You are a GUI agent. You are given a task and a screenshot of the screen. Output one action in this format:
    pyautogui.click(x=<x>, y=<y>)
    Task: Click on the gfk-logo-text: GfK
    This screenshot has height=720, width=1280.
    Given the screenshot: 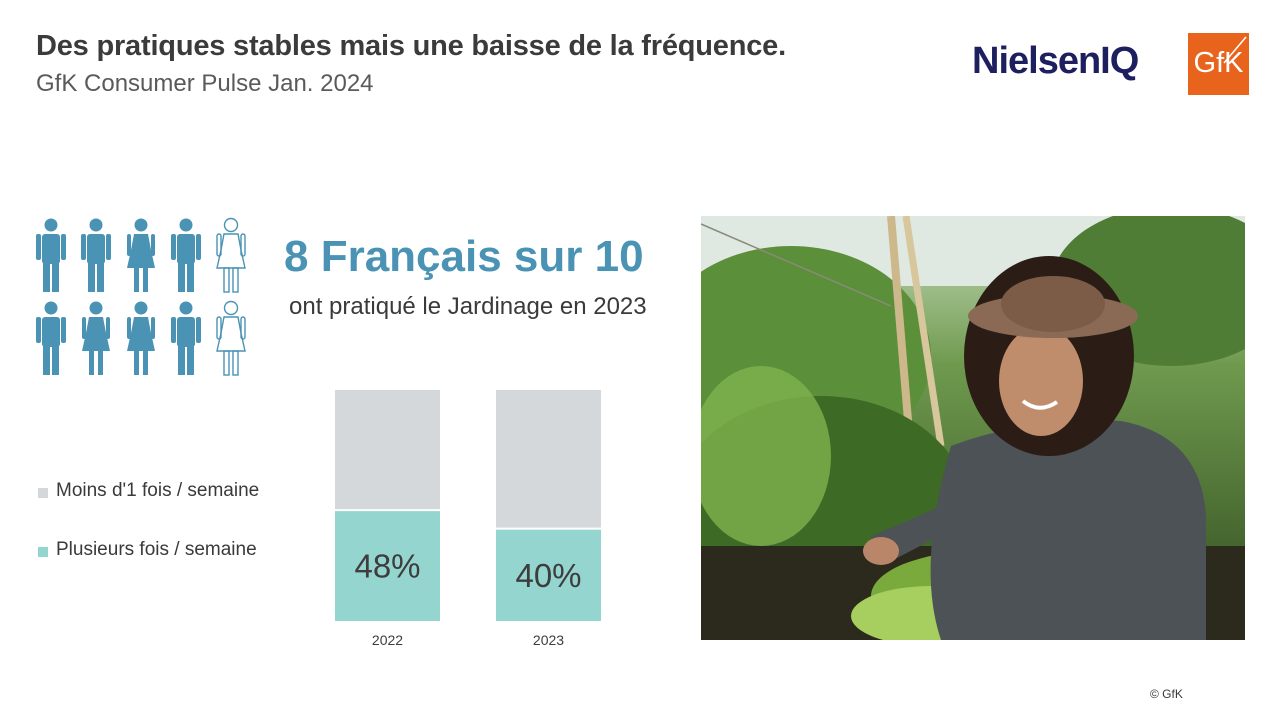 What is the action you would take?
    pyautogui.click(x=1218, y=63)
    